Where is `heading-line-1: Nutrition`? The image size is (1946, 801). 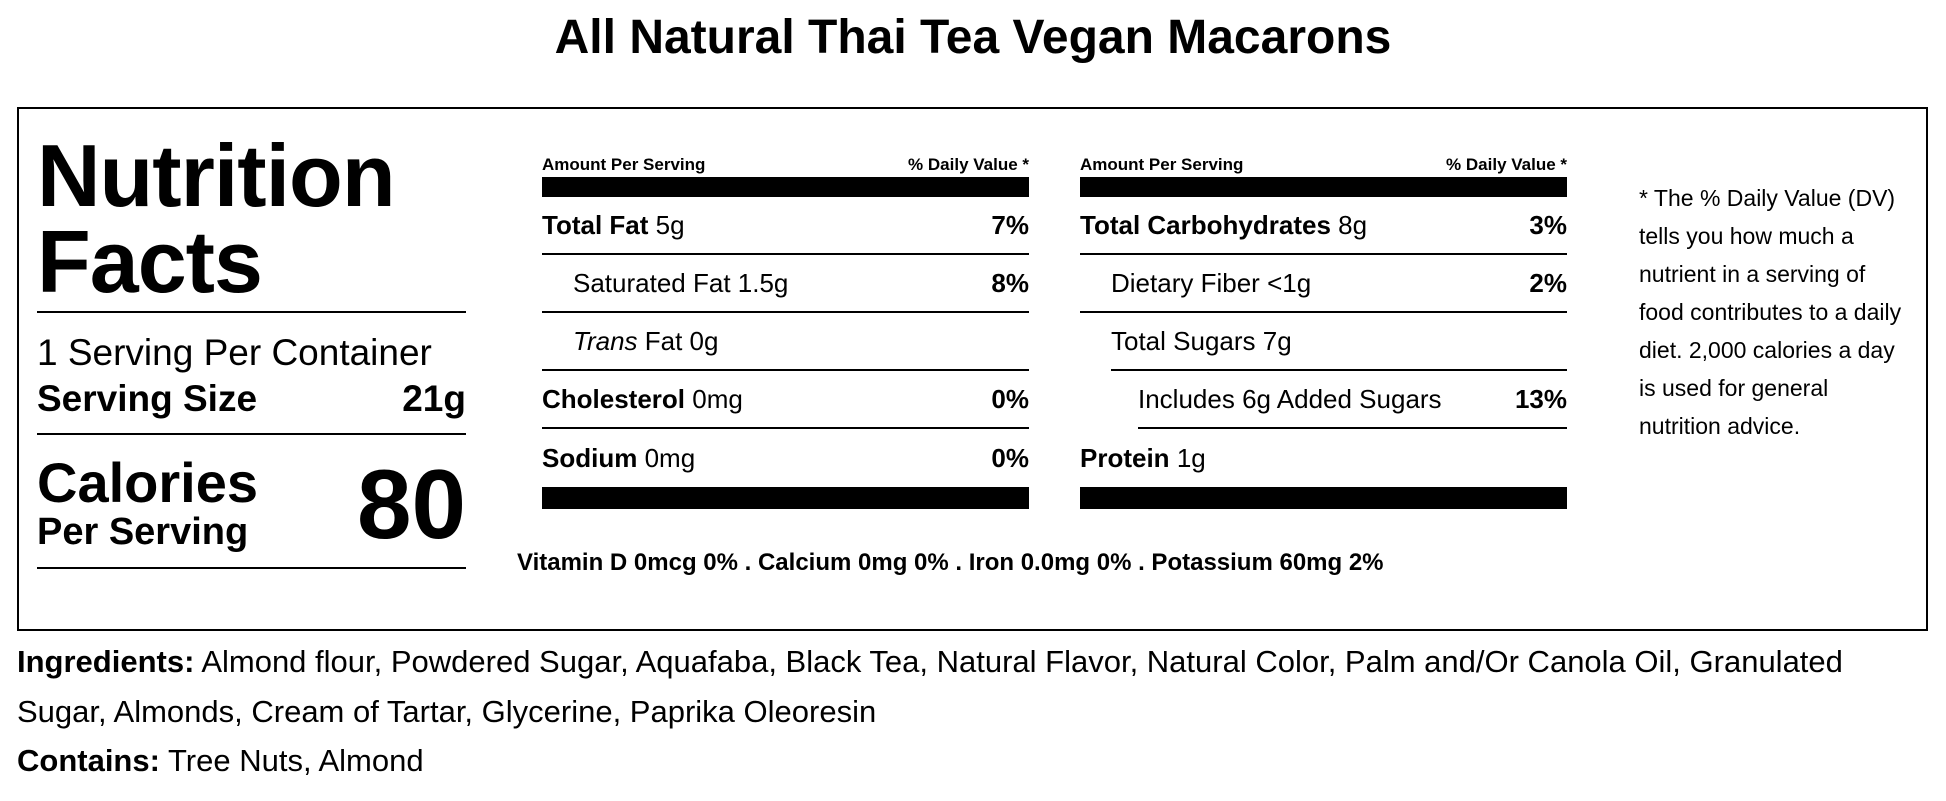
heading-line-1: Nutrition is located at coordinates (216, 175).